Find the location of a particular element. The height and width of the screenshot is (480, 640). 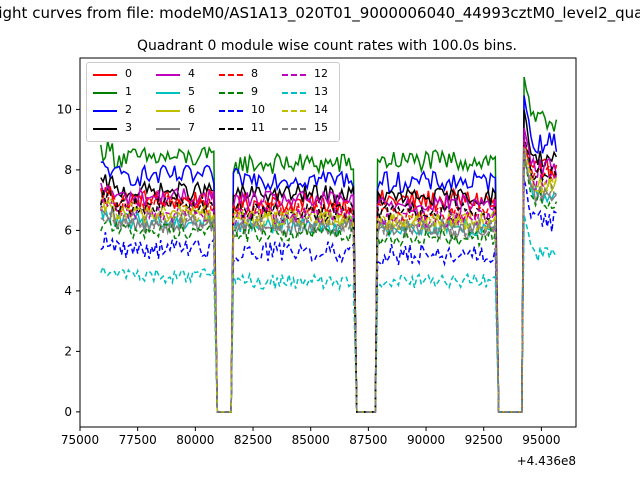

x-tick-label: 82500 is located at coordinates (253, 440).